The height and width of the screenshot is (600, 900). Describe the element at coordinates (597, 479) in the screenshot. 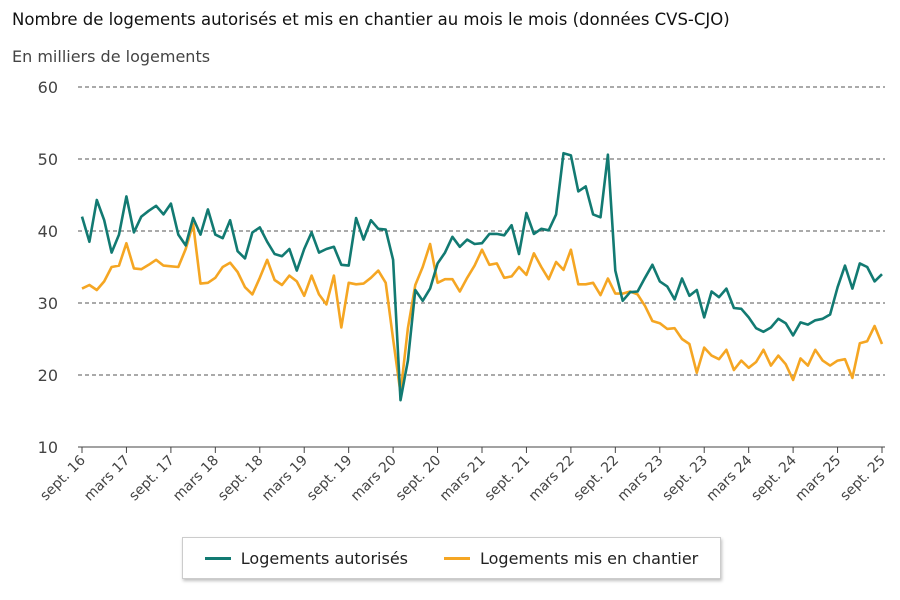

I see `x-tick-label: sept. 22` at that location.